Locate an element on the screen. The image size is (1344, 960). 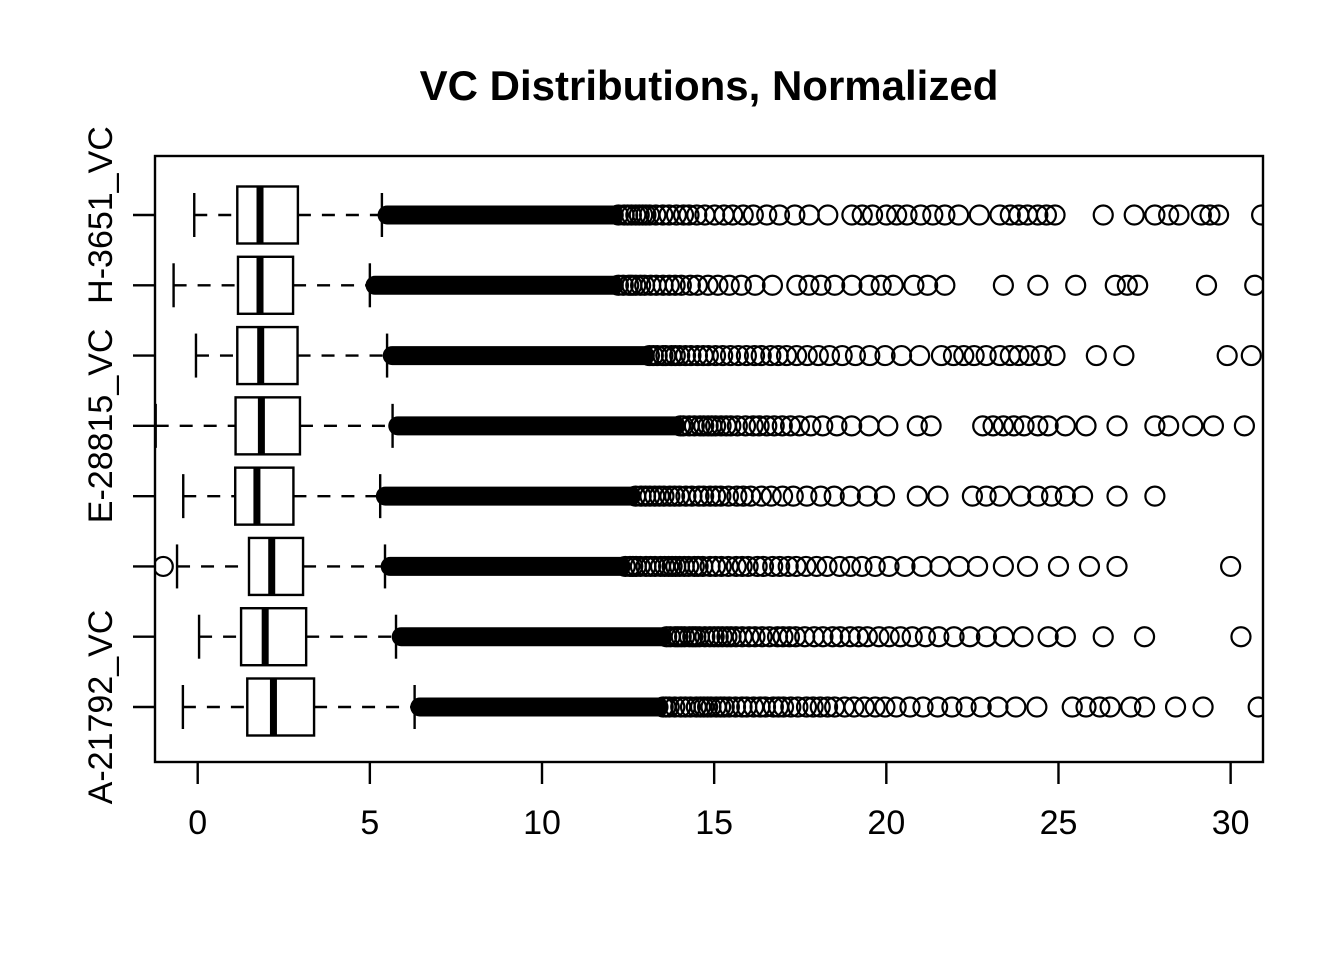
x-axis-tick-label: 30 is located at coordinates (1231, 823).